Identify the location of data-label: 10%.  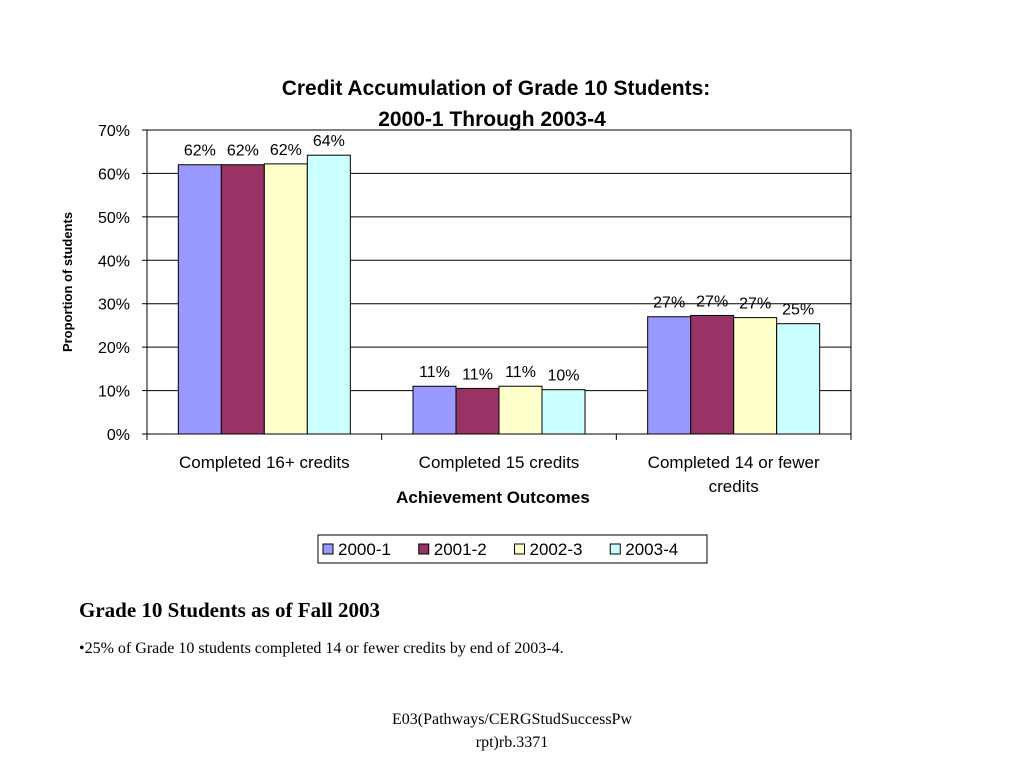
(563, 376).